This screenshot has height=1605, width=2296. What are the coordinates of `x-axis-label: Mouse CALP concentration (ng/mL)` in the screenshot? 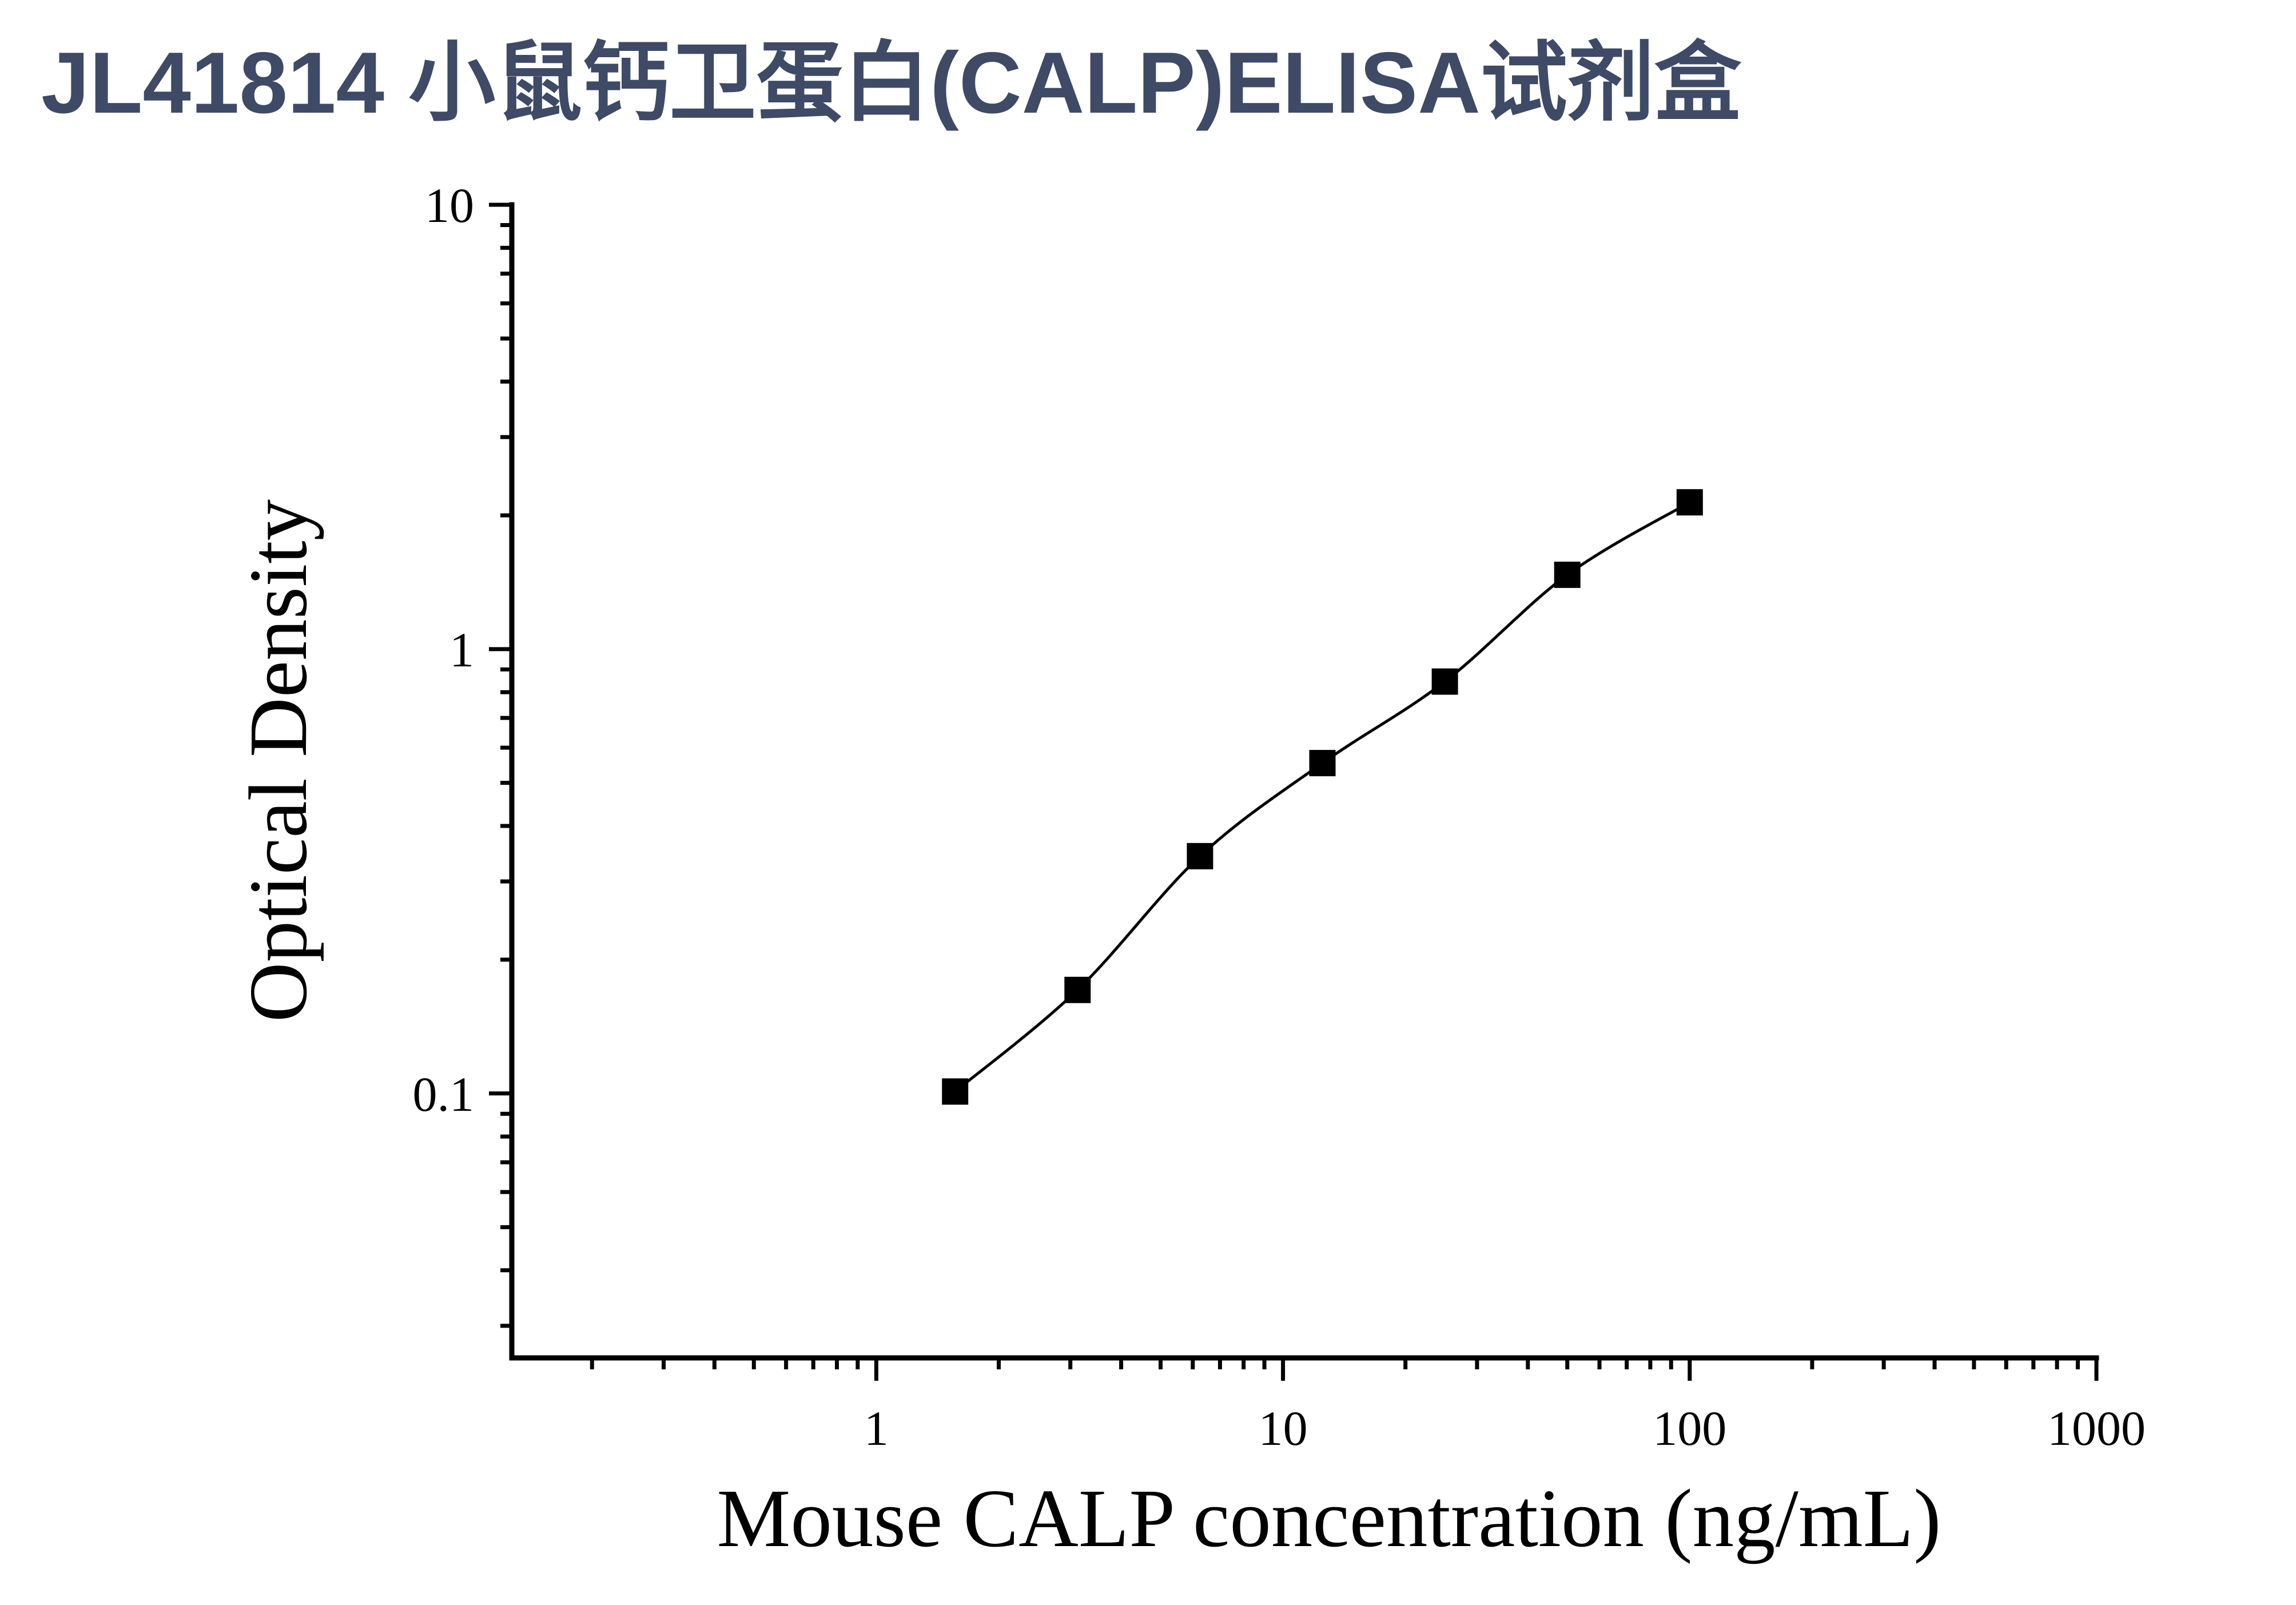 It's located at (1329, 1518).